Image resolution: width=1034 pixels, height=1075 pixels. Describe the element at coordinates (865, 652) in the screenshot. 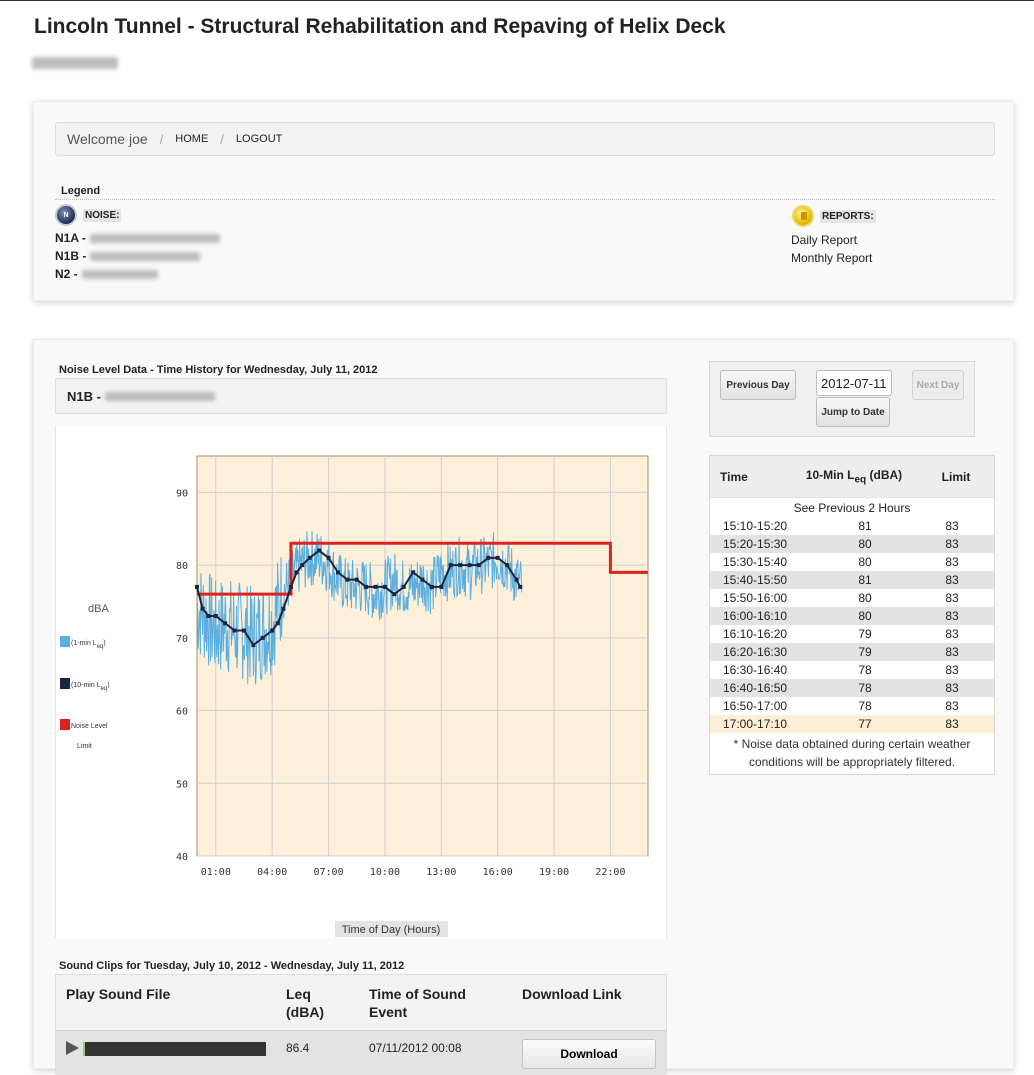

I see `cell-leq: 79` at that location.